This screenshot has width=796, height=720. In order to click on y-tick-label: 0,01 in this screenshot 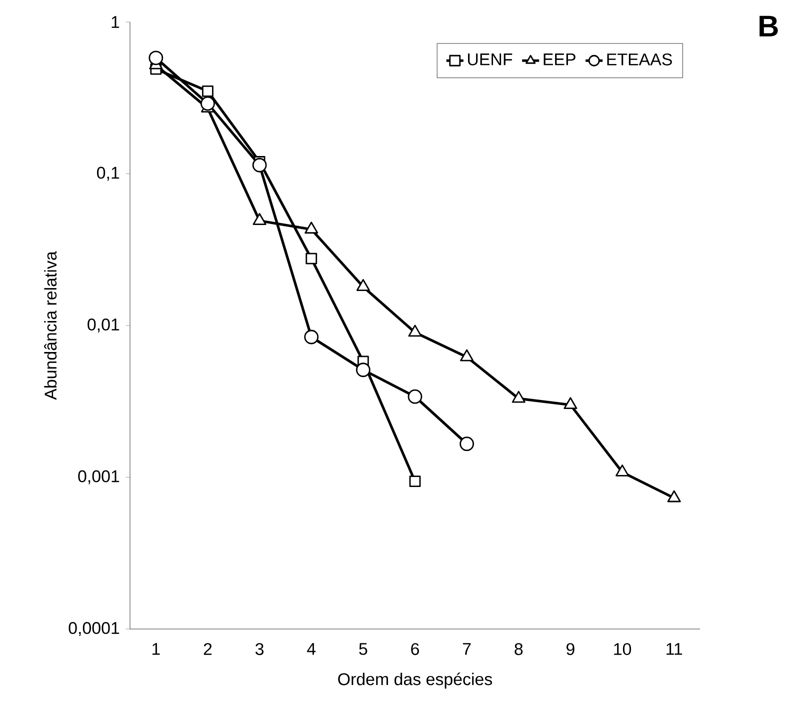, I will do `click(104, 325)`.